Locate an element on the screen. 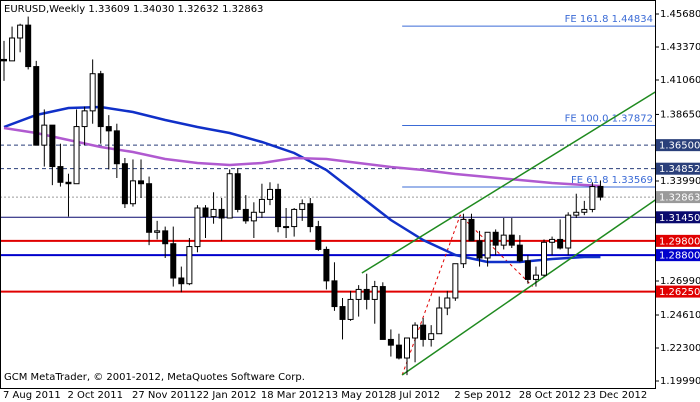  x-tick-label: 7 Aug 2011 is located at coordinates (32, 395).